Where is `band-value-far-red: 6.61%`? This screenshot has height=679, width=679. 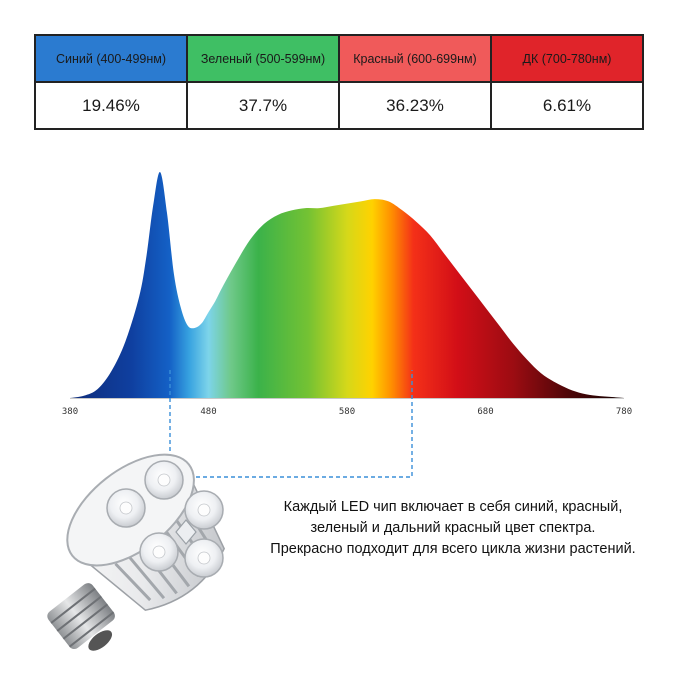 band-value-far-red: 6.61% is located at coordinates (567, 105).